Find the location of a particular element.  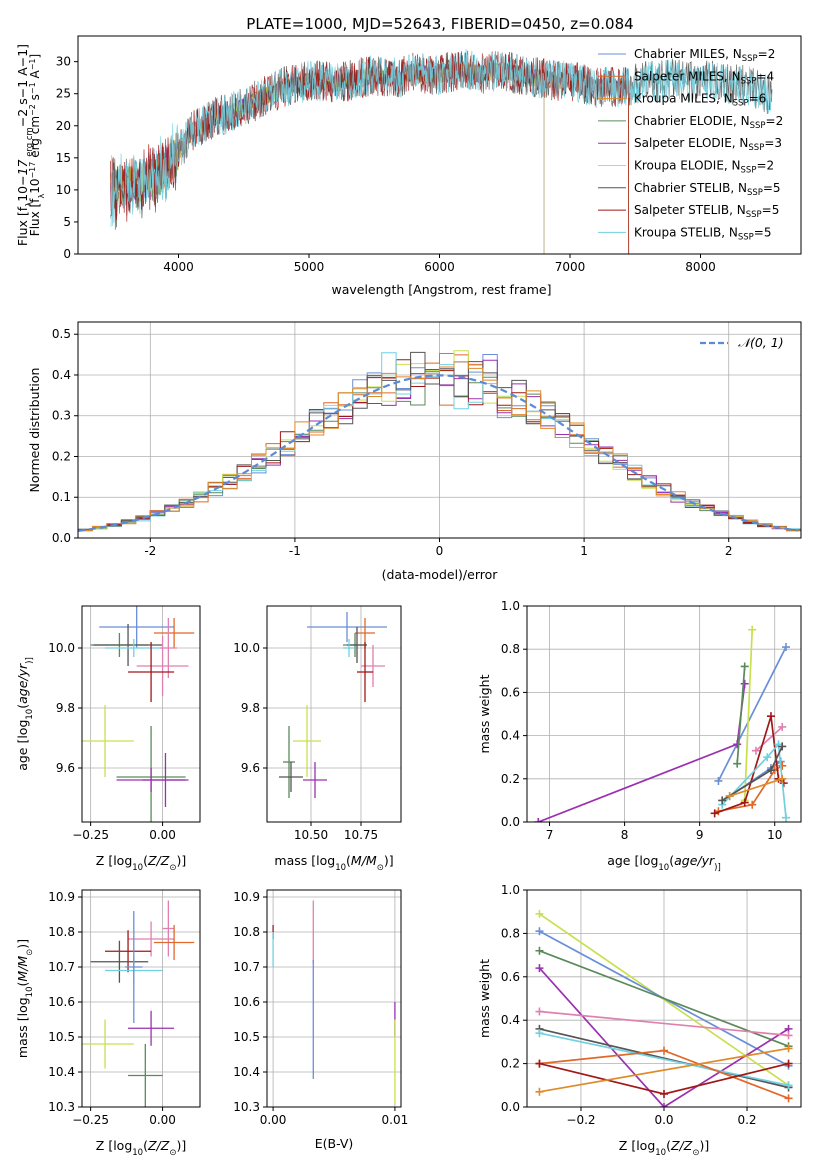

x-tick-label: 10 is located at coordinates (774, 835).